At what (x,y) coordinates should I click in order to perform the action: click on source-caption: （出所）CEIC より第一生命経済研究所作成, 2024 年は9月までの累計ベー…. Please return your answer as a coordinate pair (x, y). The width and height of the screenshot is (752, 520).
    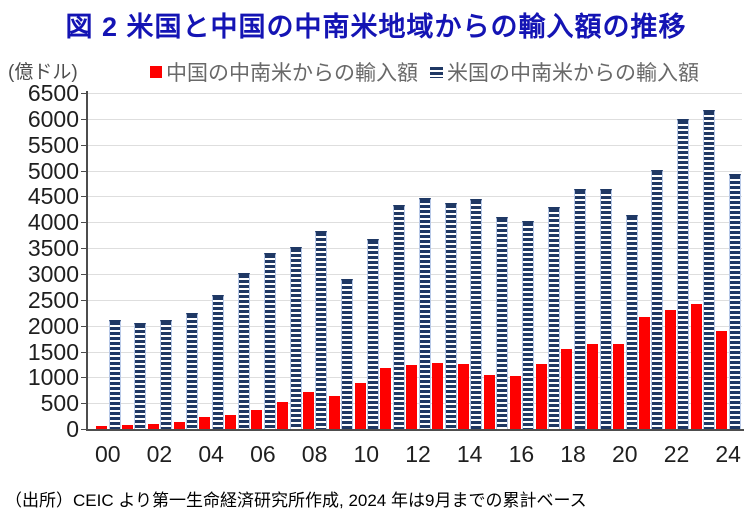
    Looking at the image, I should click on (296, 500).